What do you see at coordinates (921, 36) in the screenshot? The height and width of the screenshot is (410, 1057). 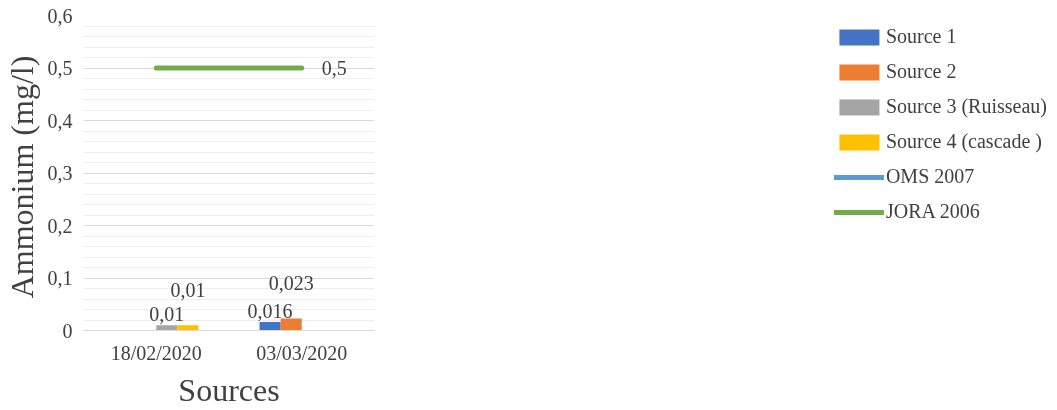 I see `legend-label: Source 1` at bounding box center [921, 36].